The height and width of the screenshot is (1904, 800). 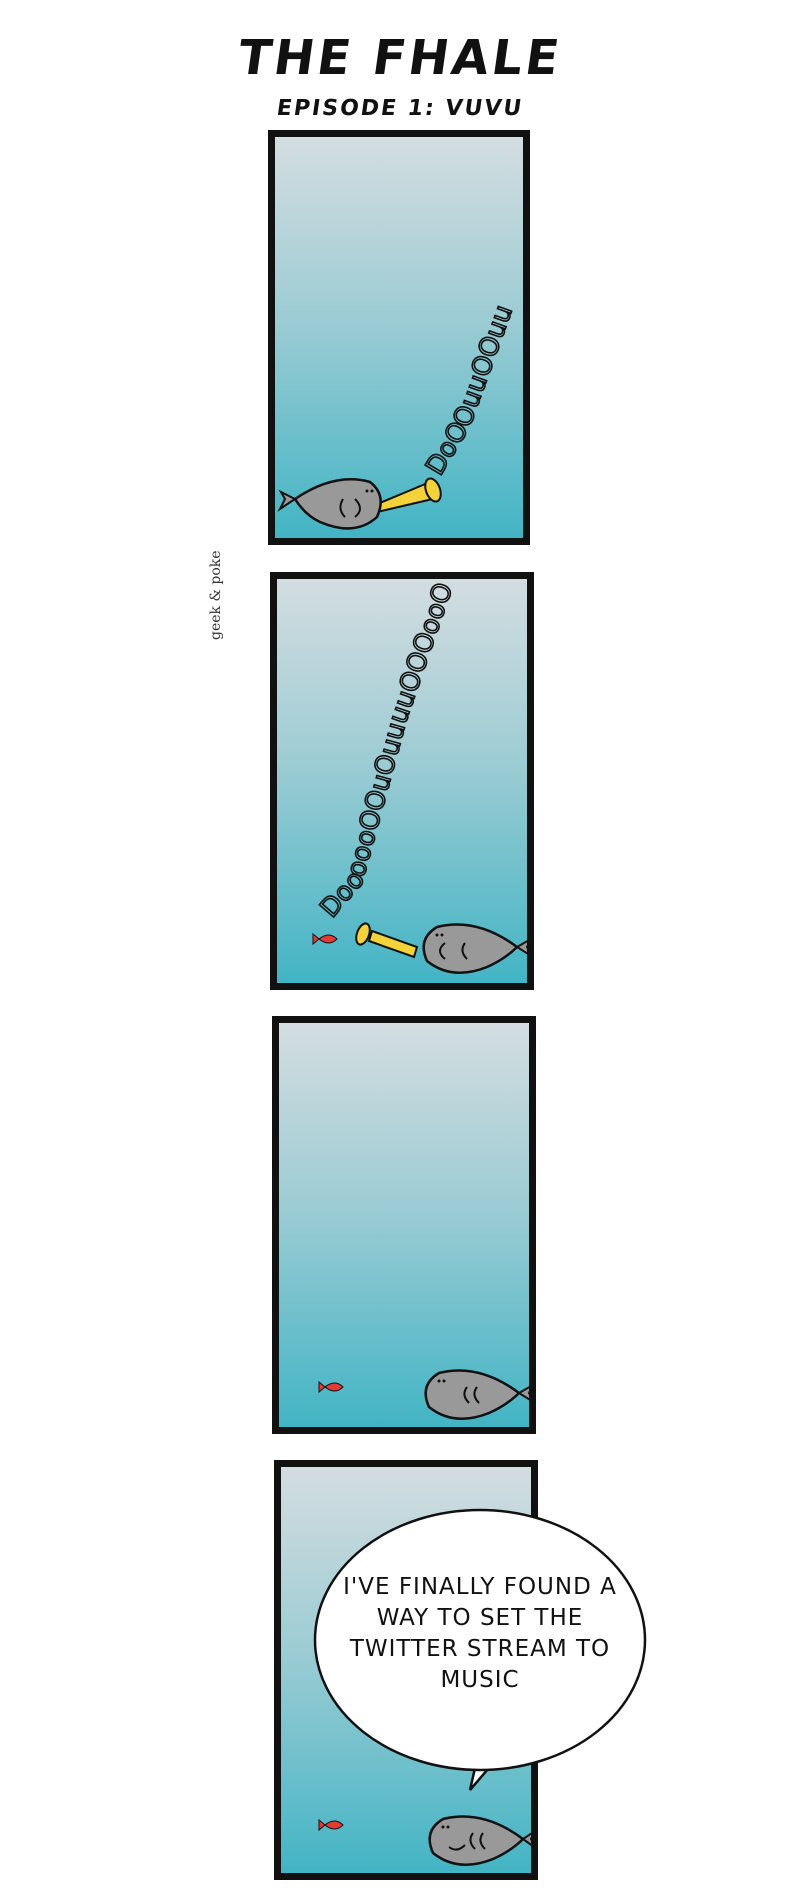 What do you see at coordinates (368, 751) in the screenshot?
I see `vuvuzela-sound-text: DoooooOOuOuuuuOOOooOOooVUVU` at bounding box center [368, 751].